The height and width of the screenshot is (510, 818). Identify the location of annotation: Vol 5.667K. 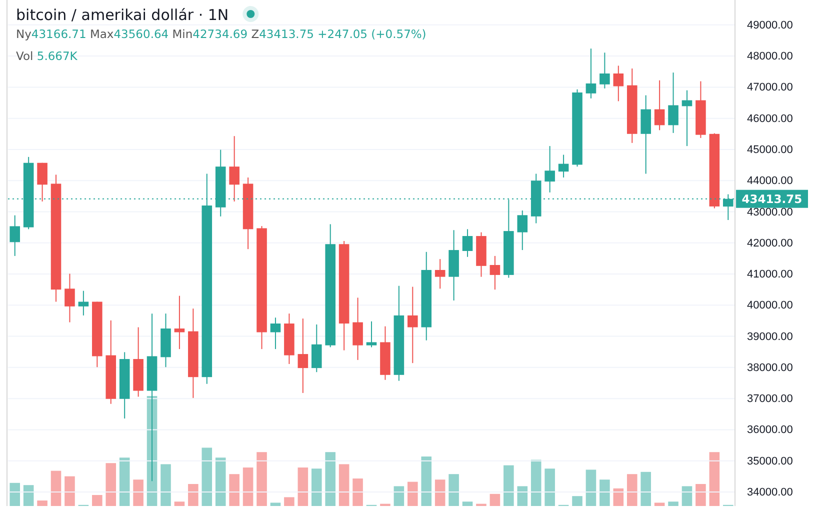
(47, 56).